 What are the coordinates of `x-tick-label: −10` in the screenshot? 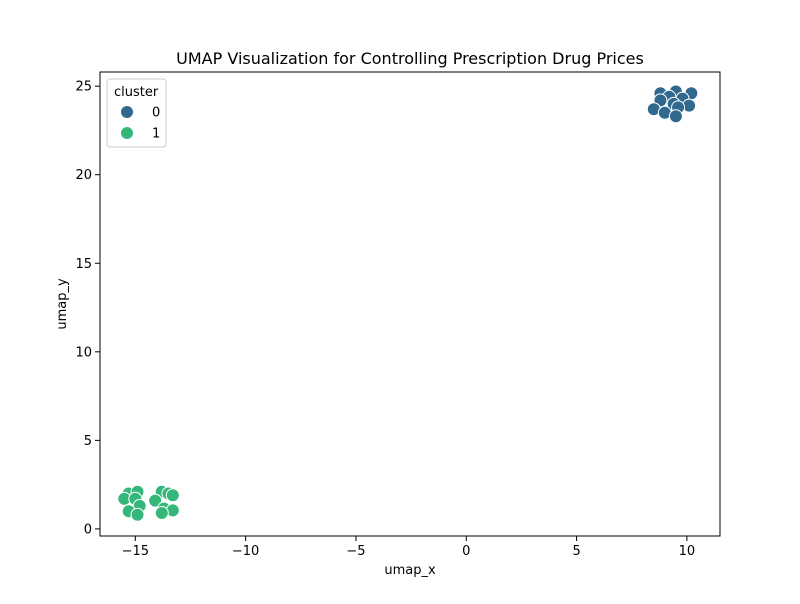 It's located at (245, 551).